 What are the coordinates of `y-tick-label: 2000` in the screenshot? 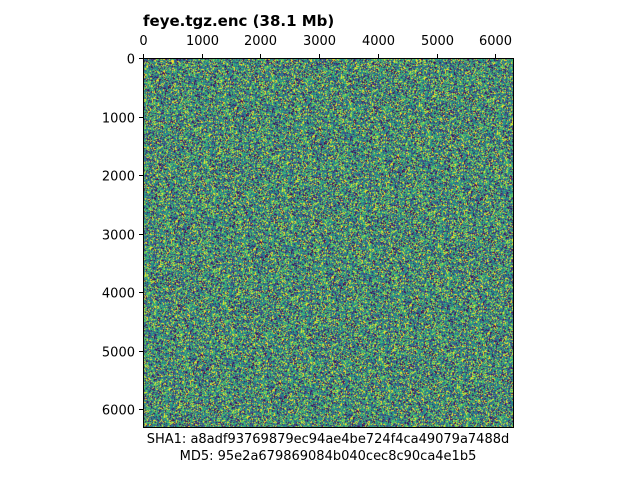 It's located at (118, 177).